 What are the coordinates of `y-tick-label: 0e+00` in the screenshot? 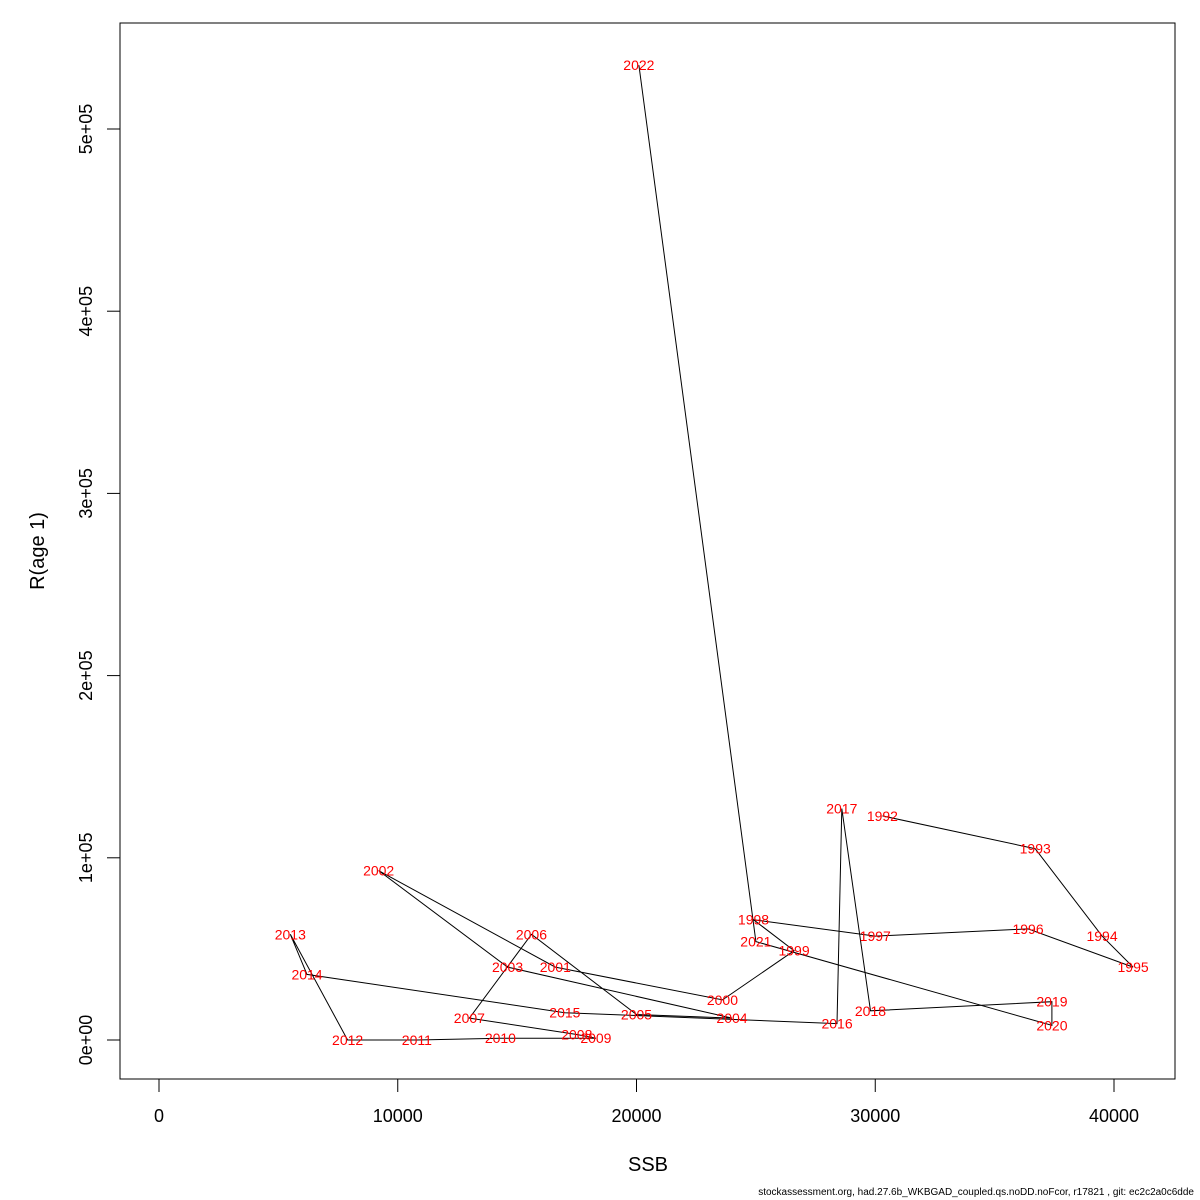 It's located at (86, 1040).